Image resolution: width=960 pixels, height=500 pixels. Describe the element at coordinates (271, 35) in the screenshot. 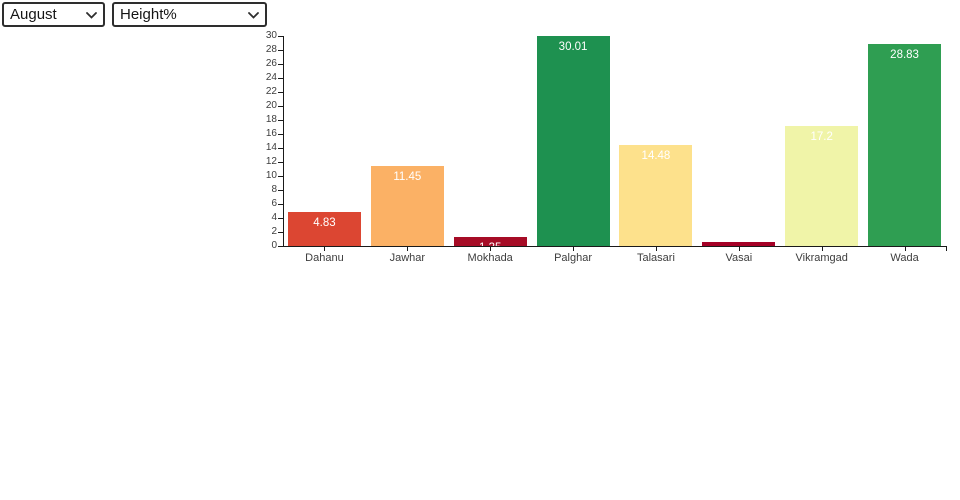

I see `y-axis-tick-label: 30` at that location.